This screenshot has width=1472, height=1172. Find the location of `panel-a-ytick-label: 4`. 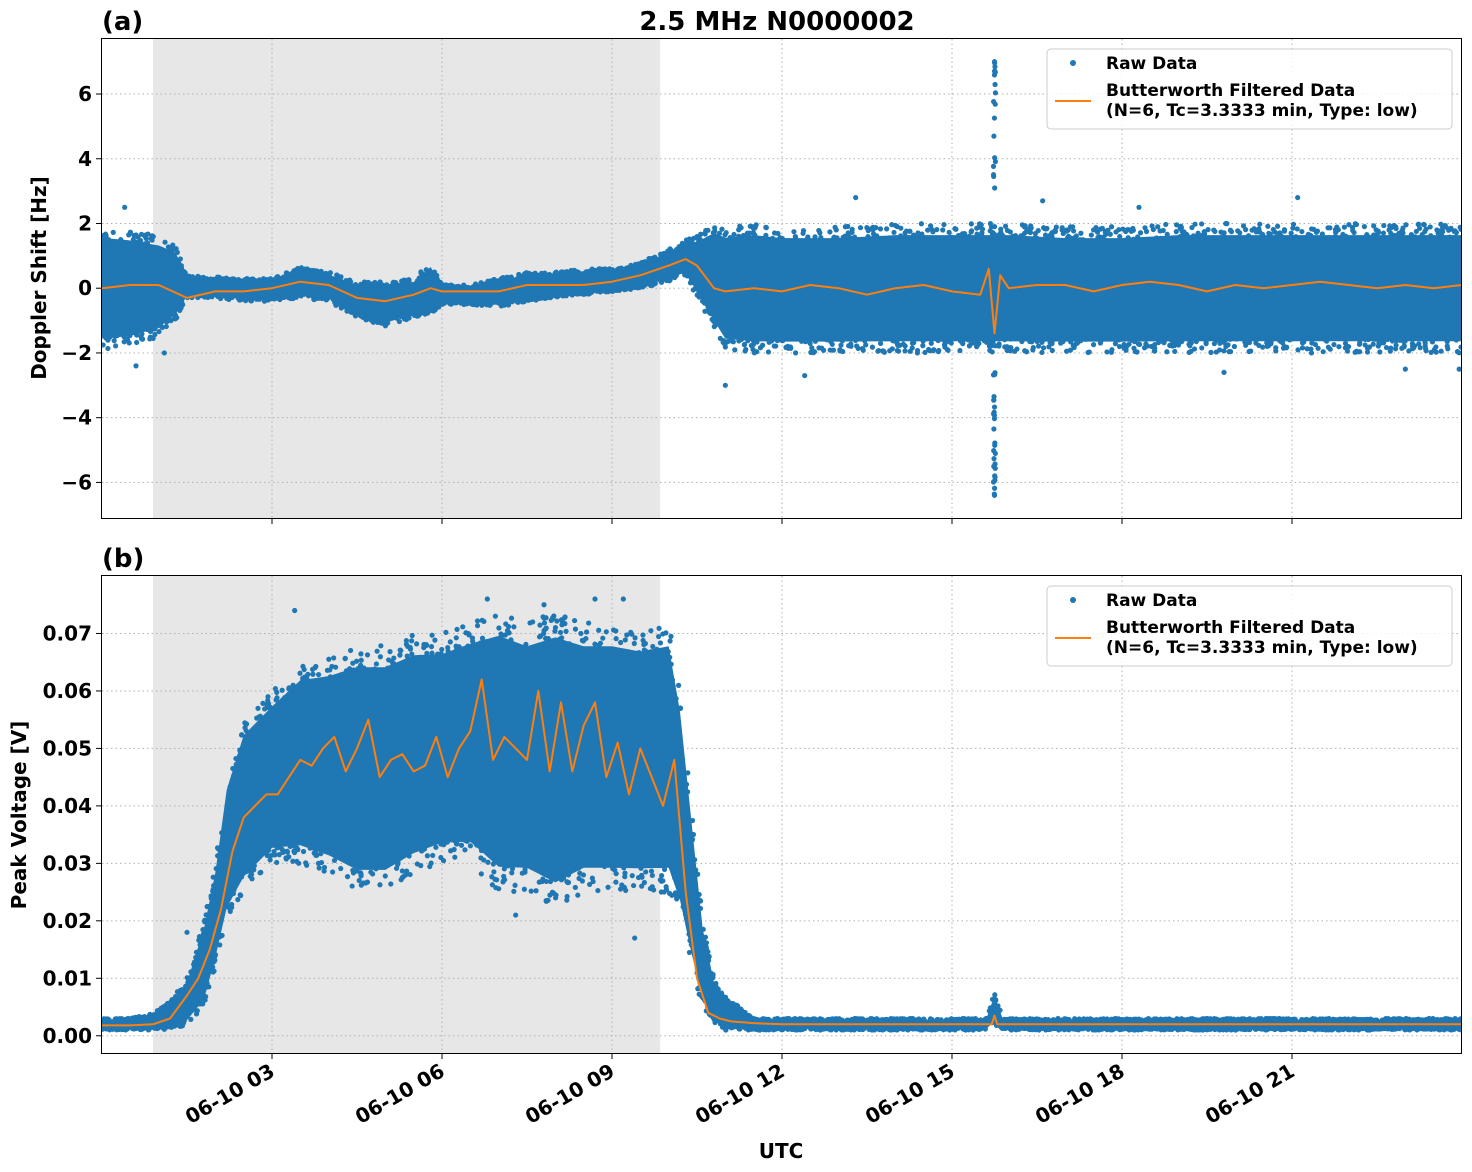

panel-a-ytick-label: 4 is located at coordinates (85, 159).